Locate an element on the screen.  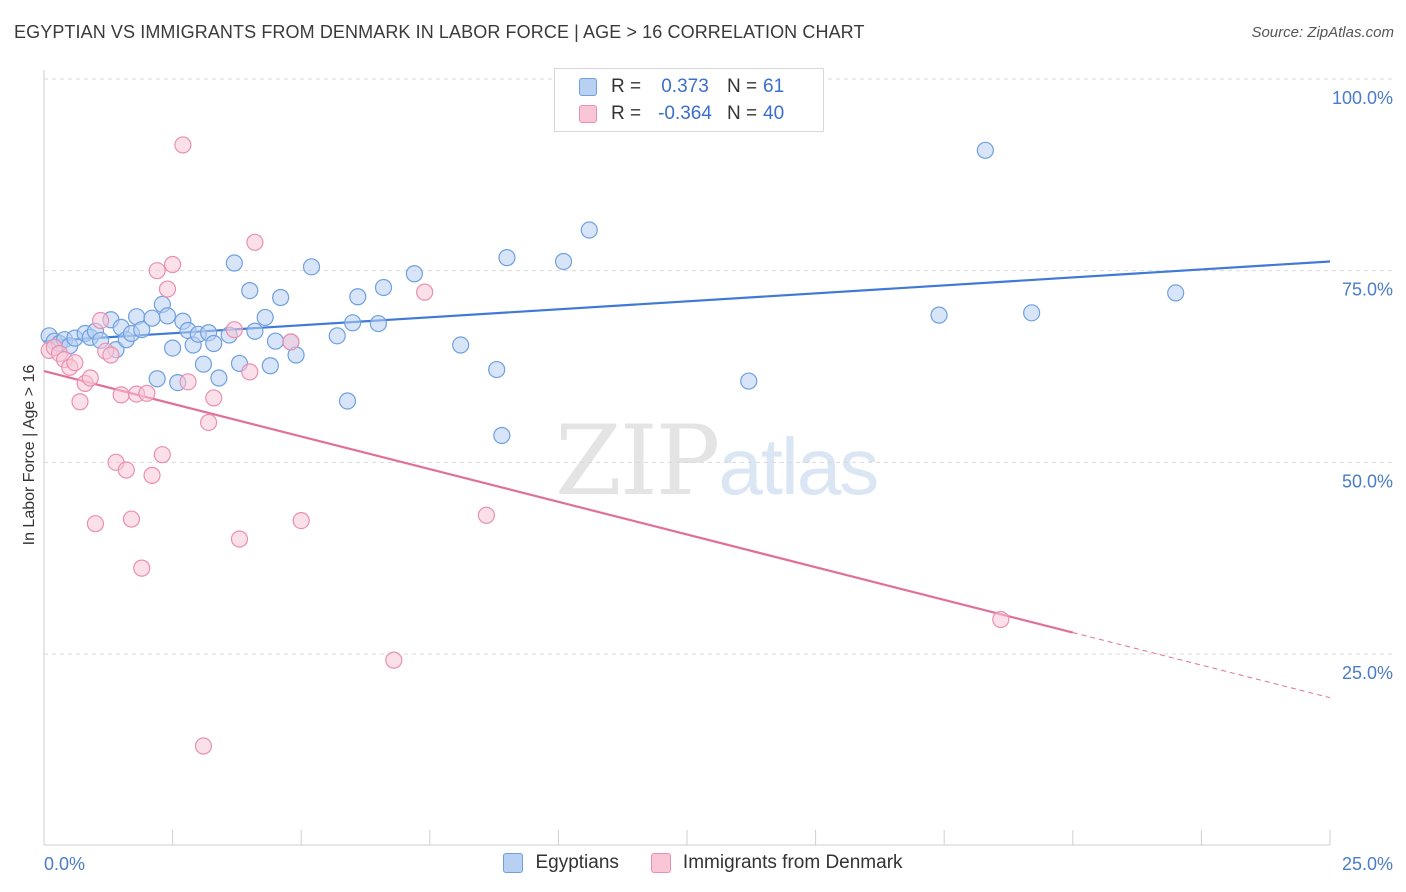
y-axis-label: In Labor Force | Age > 16 is located at coordinates (29, 455).